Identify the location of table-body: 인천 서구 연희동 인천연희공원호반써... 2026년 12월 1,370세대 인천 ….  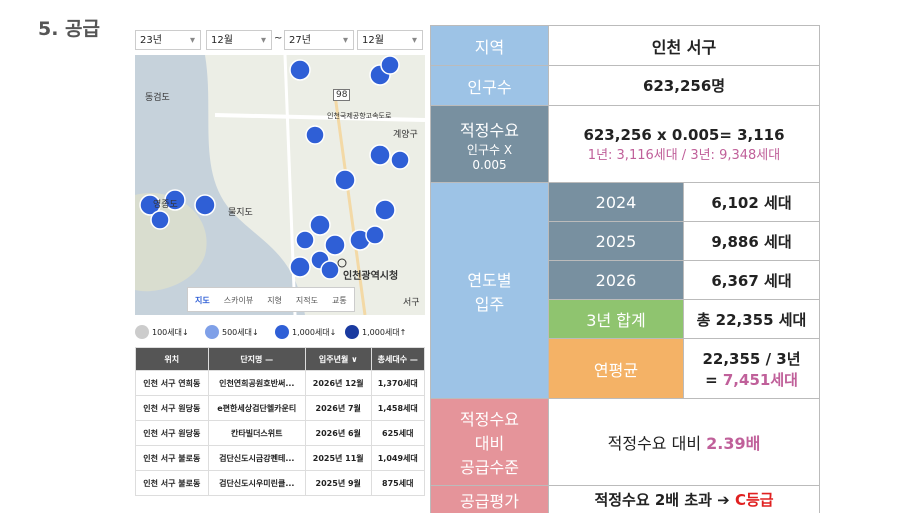
(280, 433).